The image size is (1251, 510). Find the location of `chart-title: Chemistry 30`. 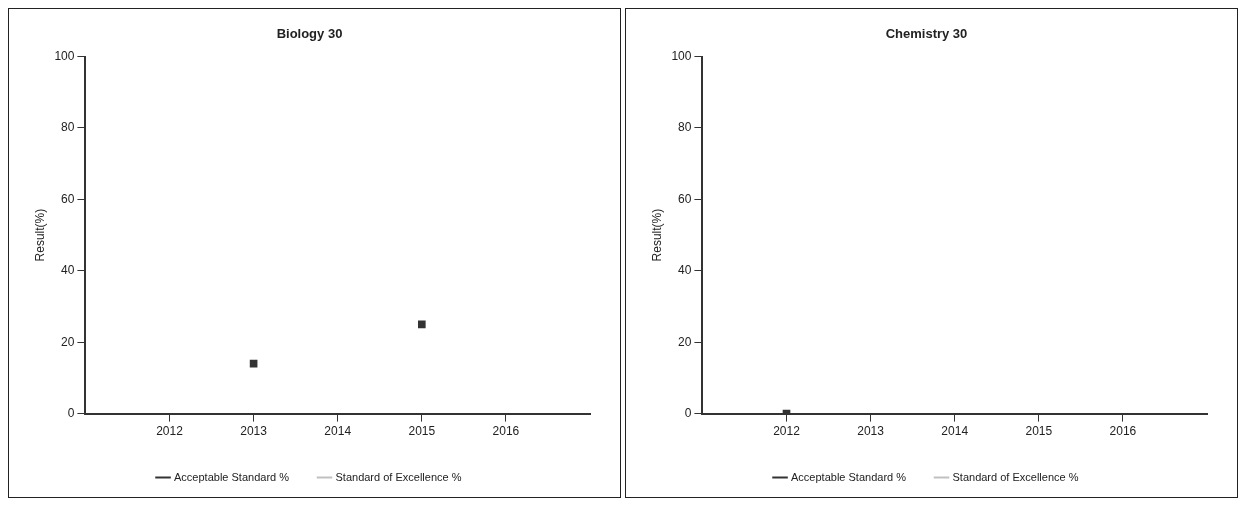

chart-title: Chemistry 30 is located at coordinates (926, 34).